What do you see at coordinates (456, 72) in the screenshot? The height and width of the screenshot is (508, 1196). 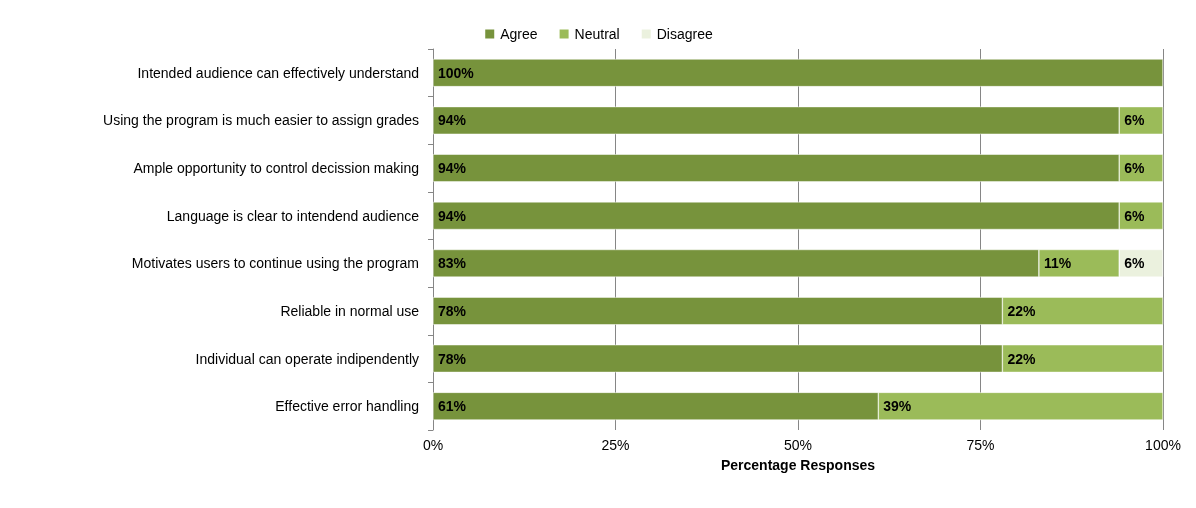 I see `data-label: 100%` at bounding box center [456, 72].